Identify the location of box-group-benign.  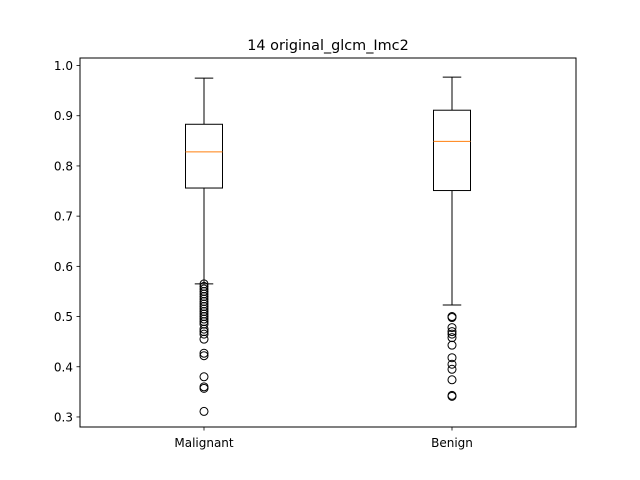
(452, 238).